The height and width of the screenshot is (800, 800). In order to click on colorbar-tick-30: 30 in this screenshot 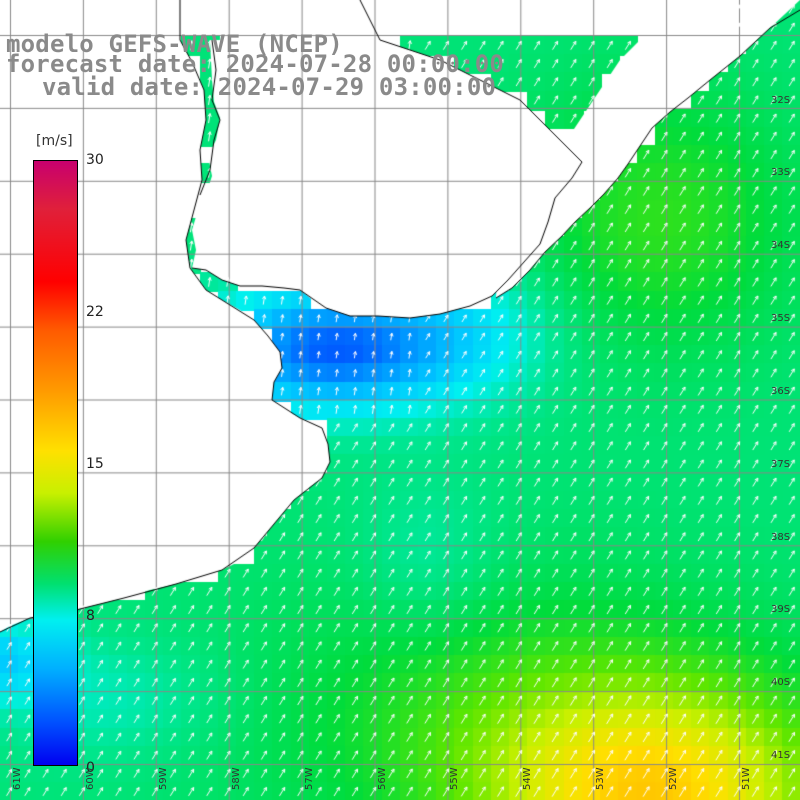, I will do `click(95, 160)`.